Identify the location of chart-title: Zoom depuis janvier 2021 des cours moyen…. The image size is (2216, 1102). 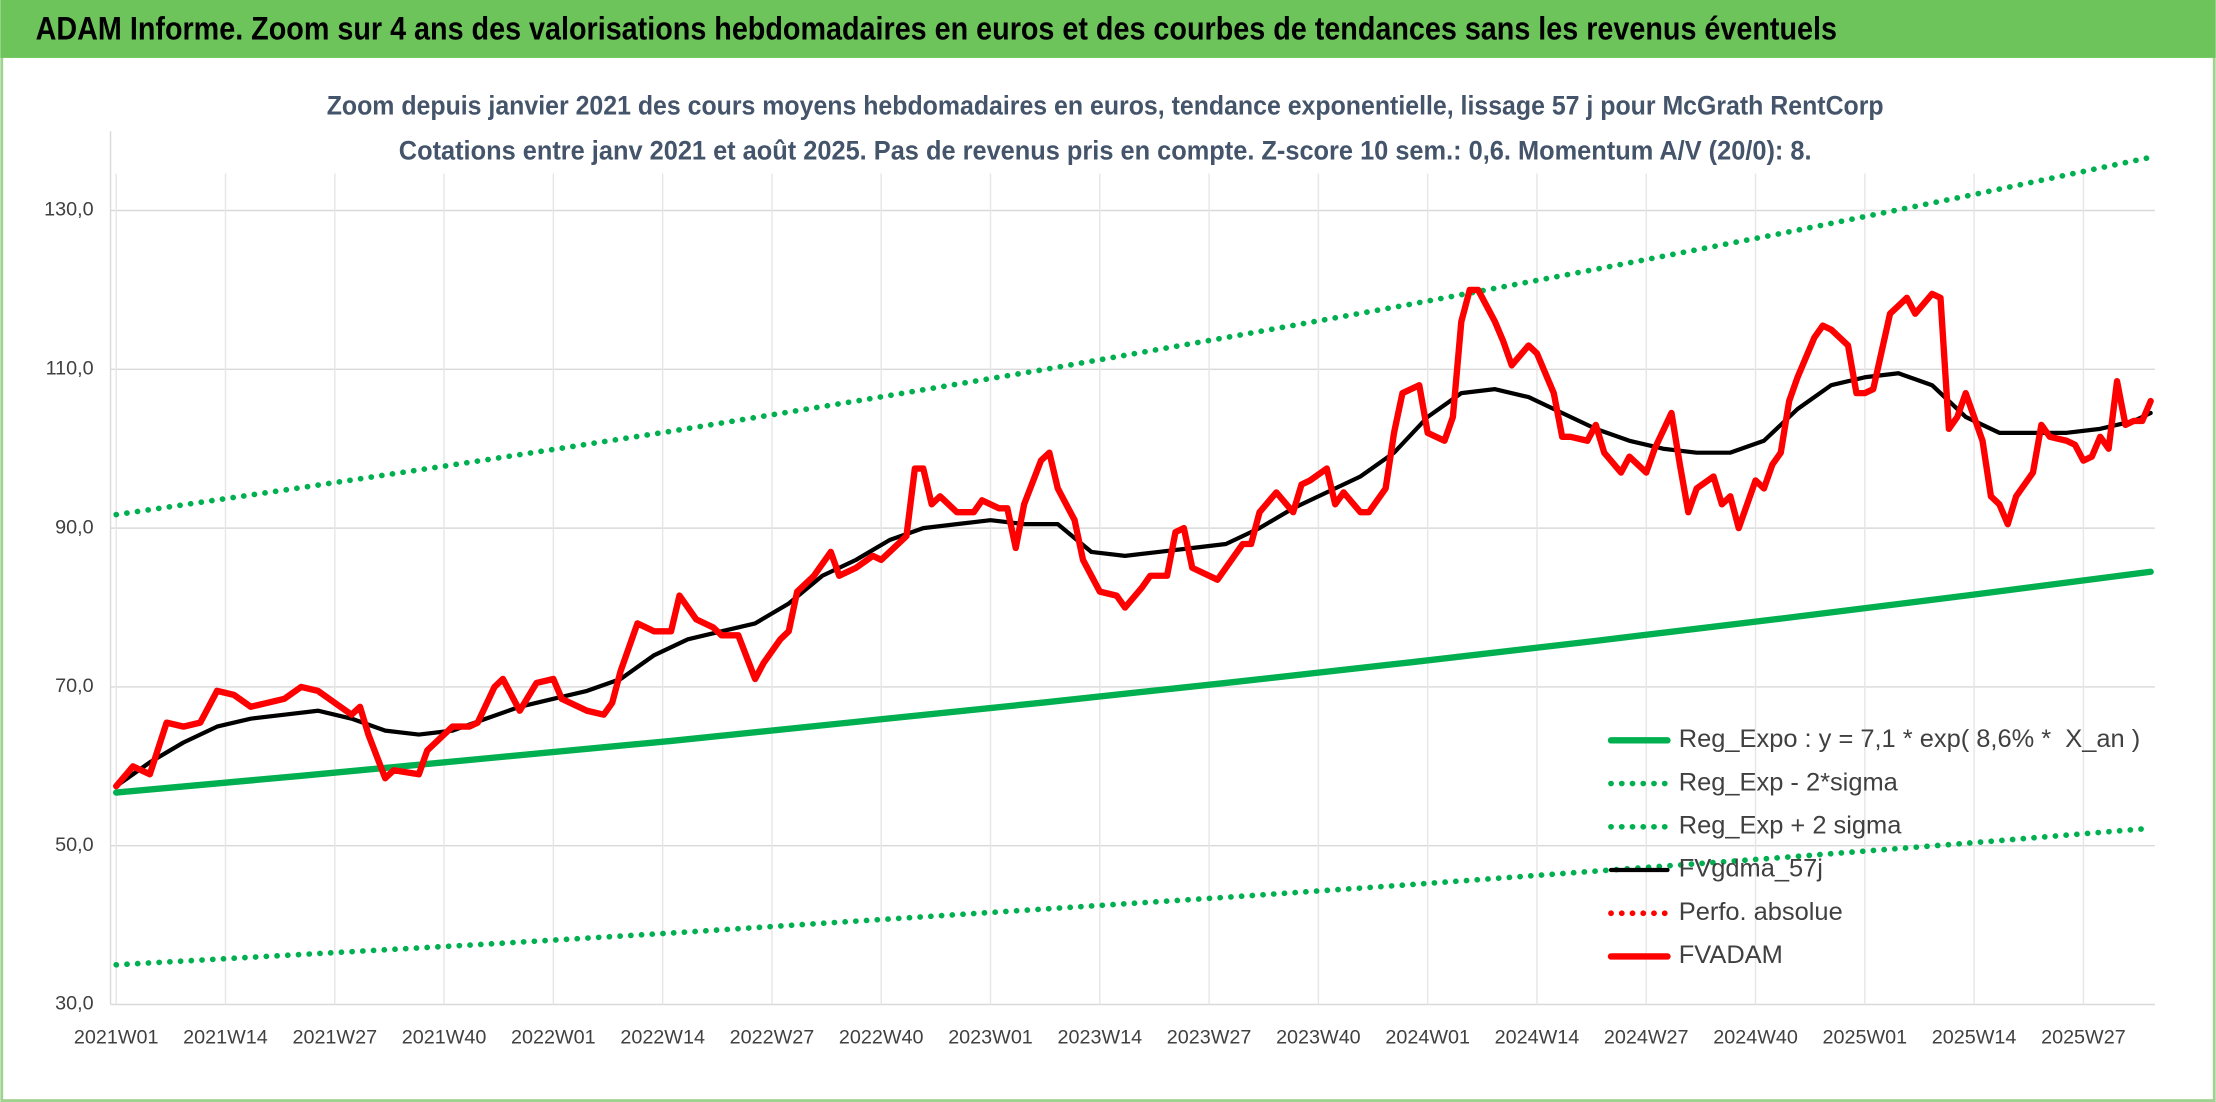
(1105, 105).